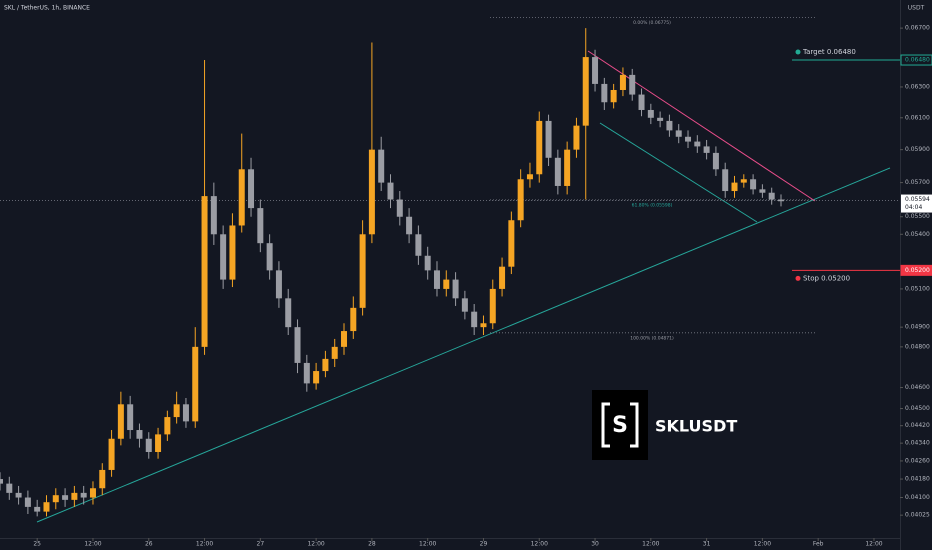 This screenshot has width=932, height=550. I want to click on x-tick-label: 29, so click(484, 544).